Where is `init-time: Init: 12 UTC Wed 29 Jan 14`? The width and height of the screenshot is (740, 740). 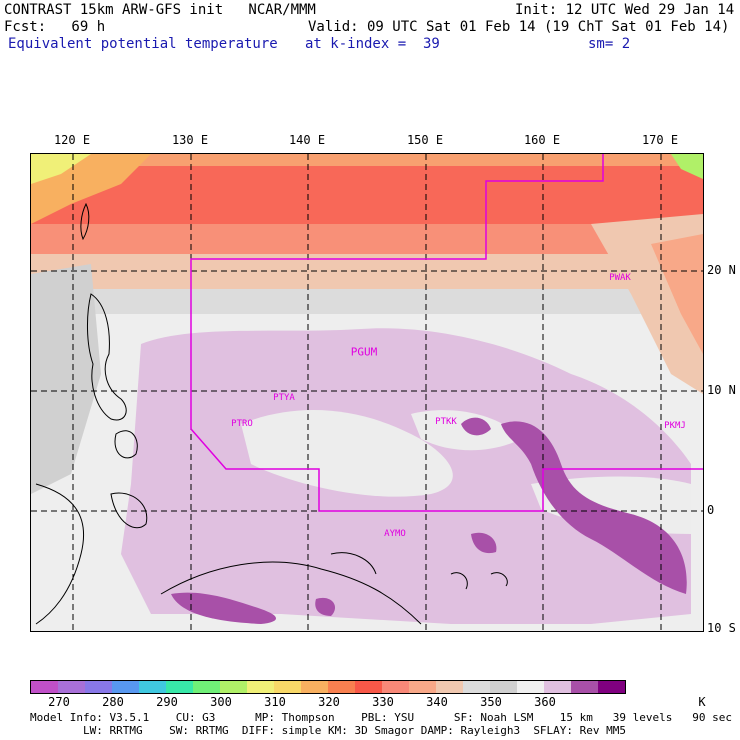 init-time: Init: 12 UTC Wed 29 Jan 14 is located at coordinates (625, 10).